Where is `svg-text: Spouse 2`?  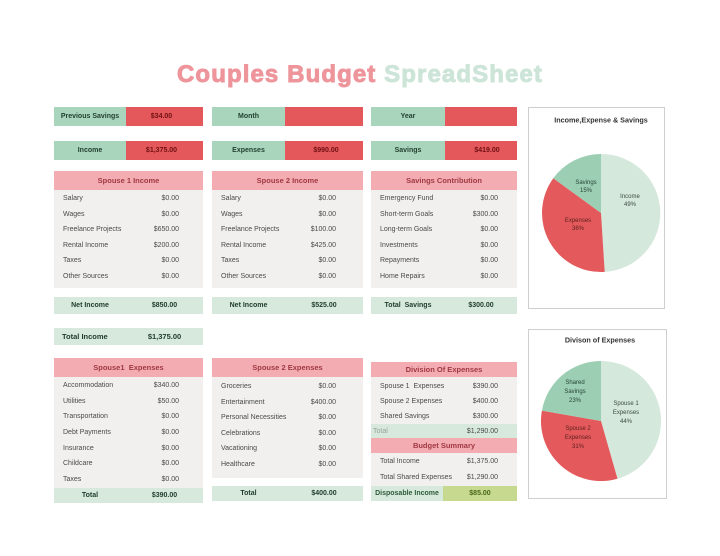 svg-text: Spouse 2 is located at coordinates (578, 429).